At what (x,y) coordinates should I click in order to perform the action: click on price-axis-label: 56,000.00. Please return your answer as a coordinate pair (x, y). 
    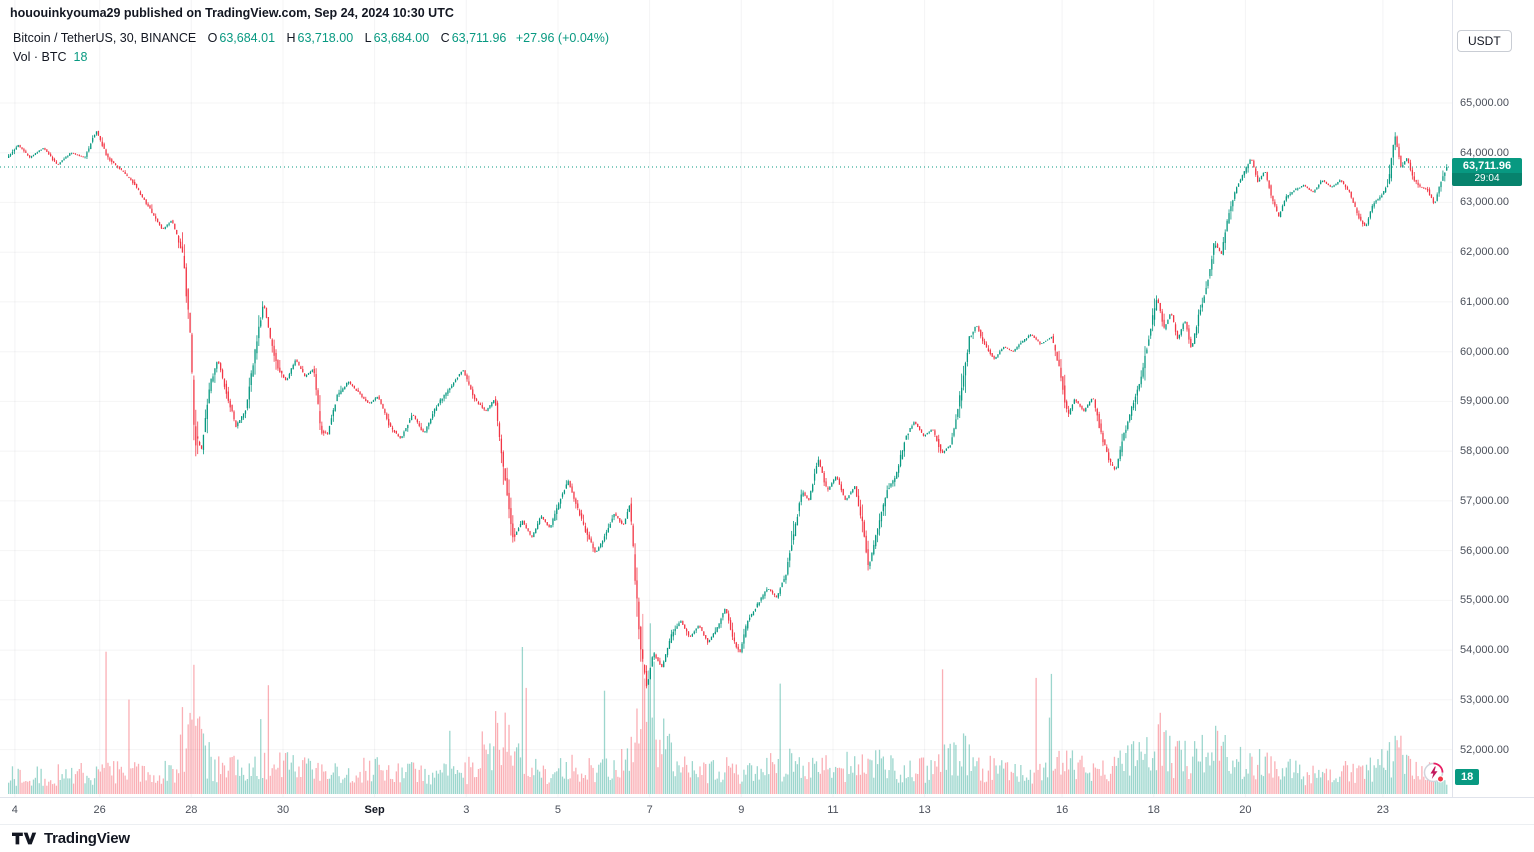
    Looking at the image, I should click on (1484, 550).